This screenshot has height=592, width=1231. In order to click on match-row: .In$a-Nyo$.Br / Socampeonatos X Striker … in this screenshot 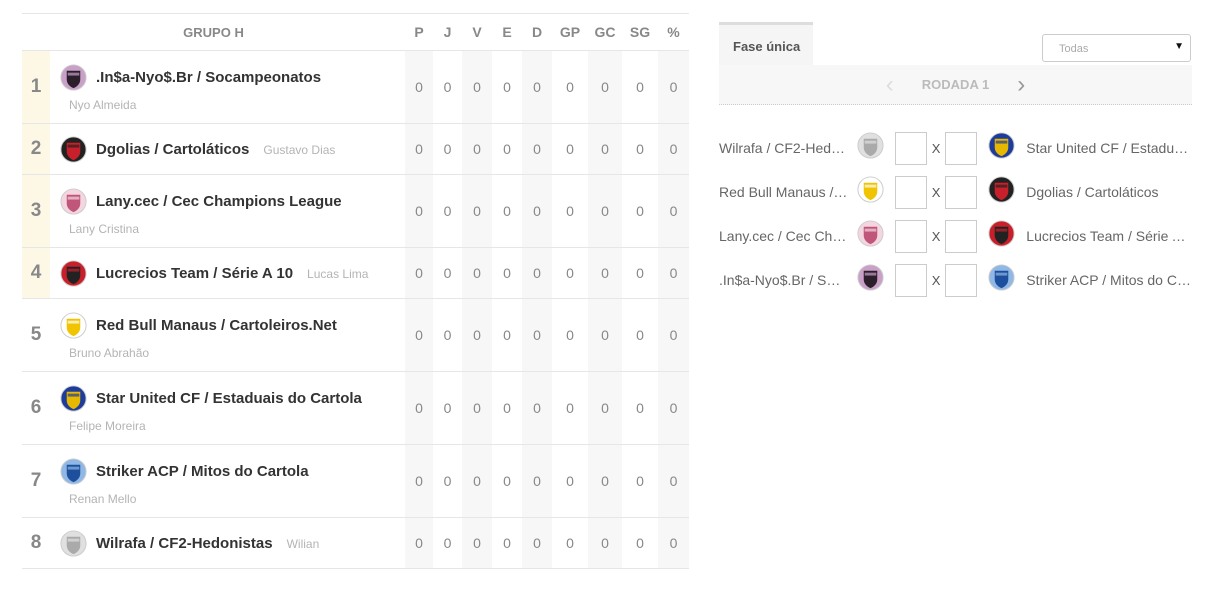, I will do `click(955, 280)`.